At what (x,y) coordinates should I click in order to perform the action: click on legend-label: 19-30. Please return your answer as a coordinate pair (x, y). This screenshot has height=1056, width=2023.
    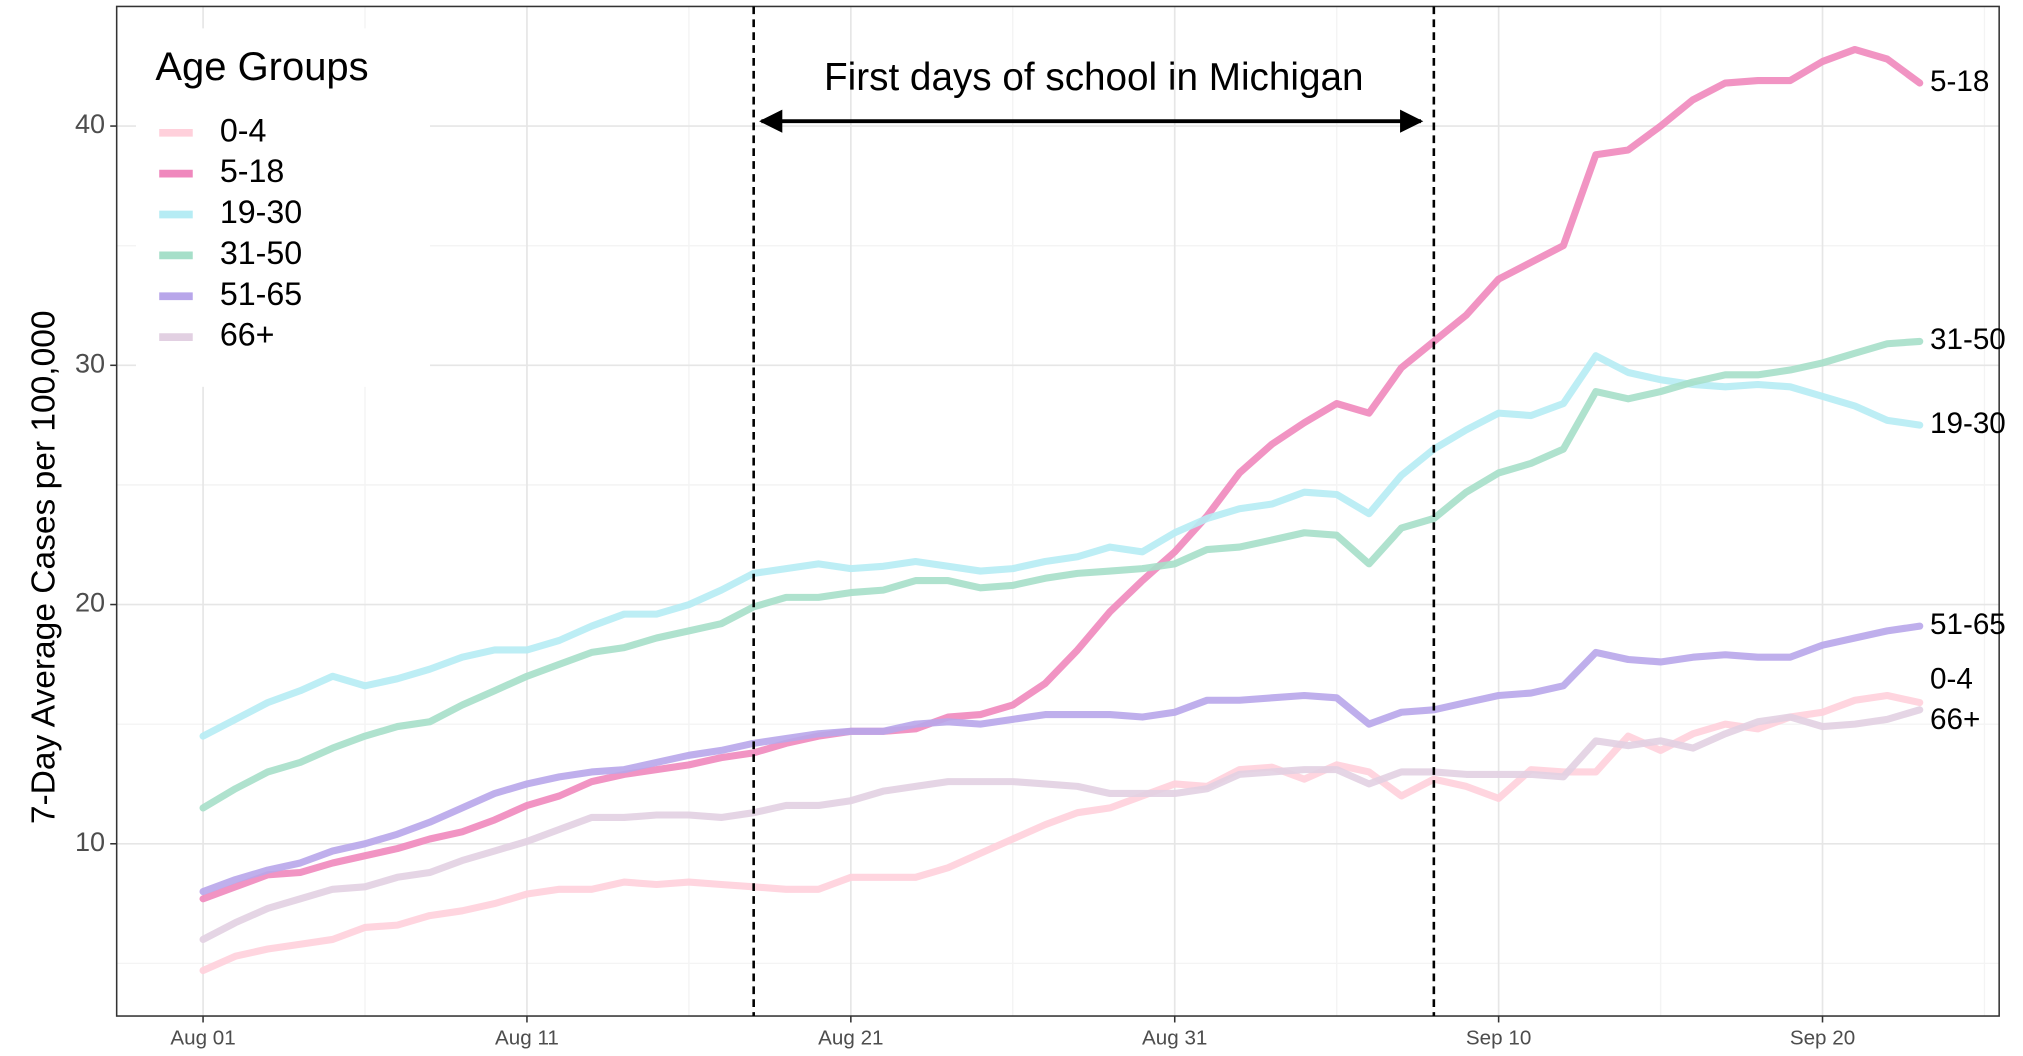
    Looking at the image, I should click on (261, 212).